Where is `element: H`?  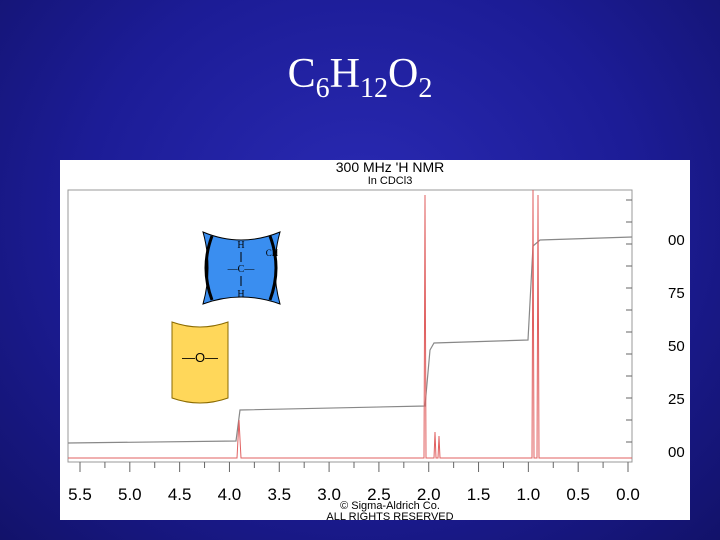
element: H is located at coordinates (344, 74).